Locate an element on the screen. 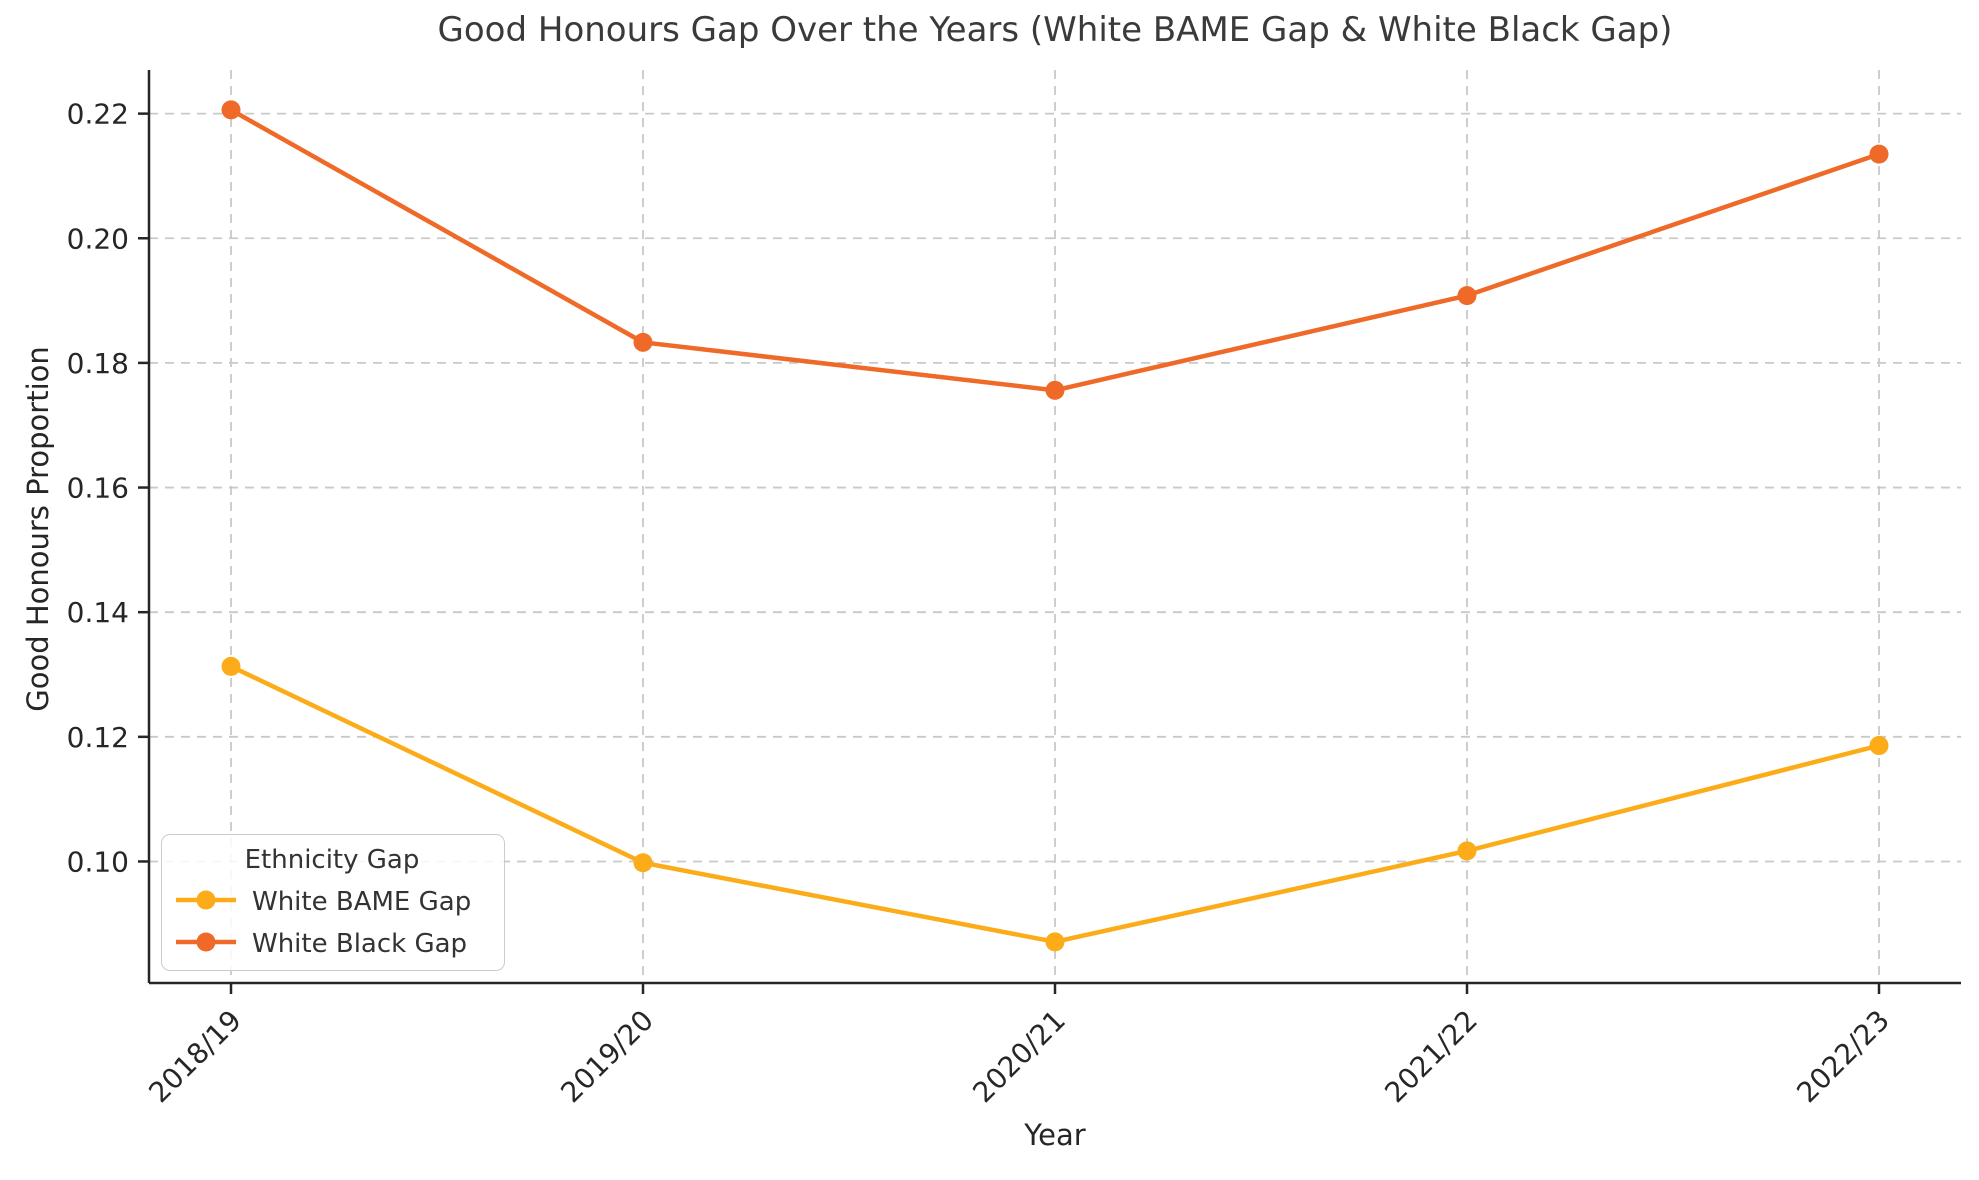  legend-label: White Black Gap is located at coordinates (360, 944).